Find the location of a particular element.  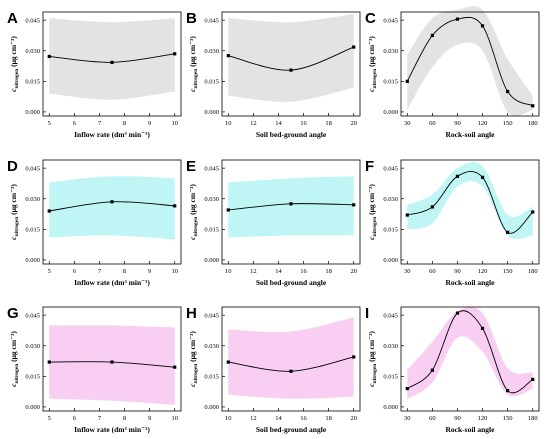

fit-curve is located at coordinates (470, 202).